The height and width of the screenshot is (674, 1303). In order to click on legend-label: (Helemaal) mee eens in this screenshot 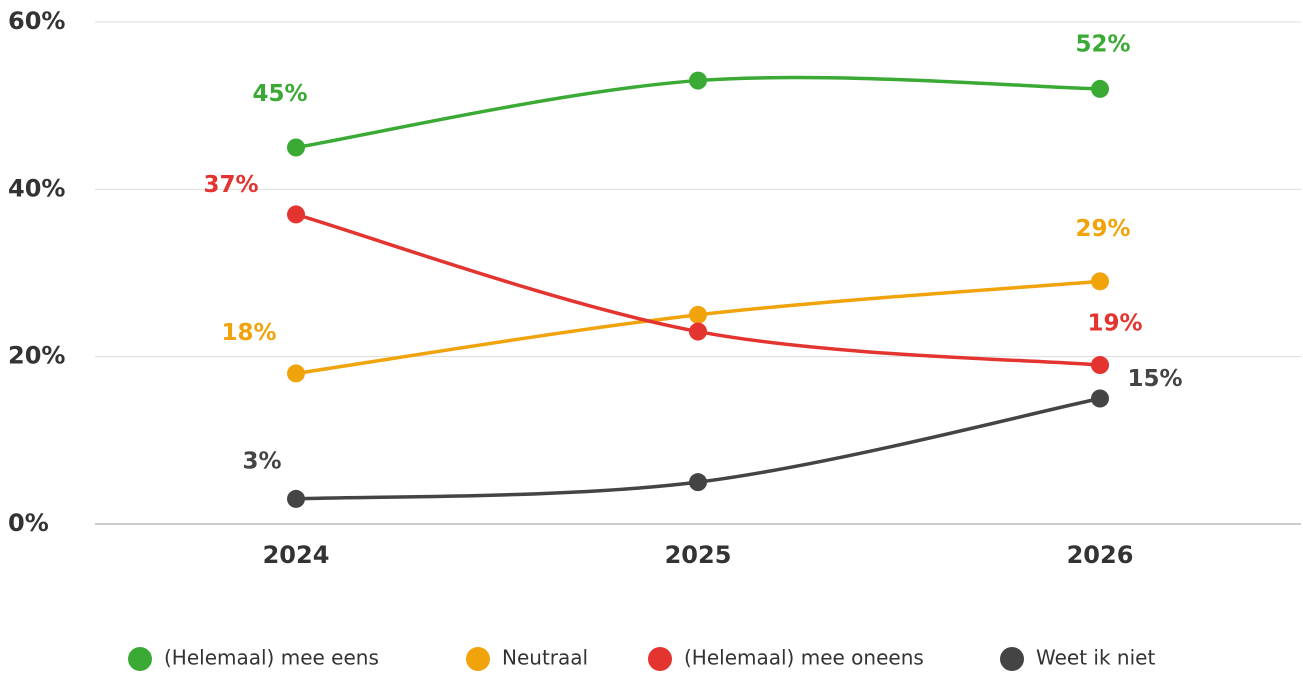, I will do `click(271, 658)`.